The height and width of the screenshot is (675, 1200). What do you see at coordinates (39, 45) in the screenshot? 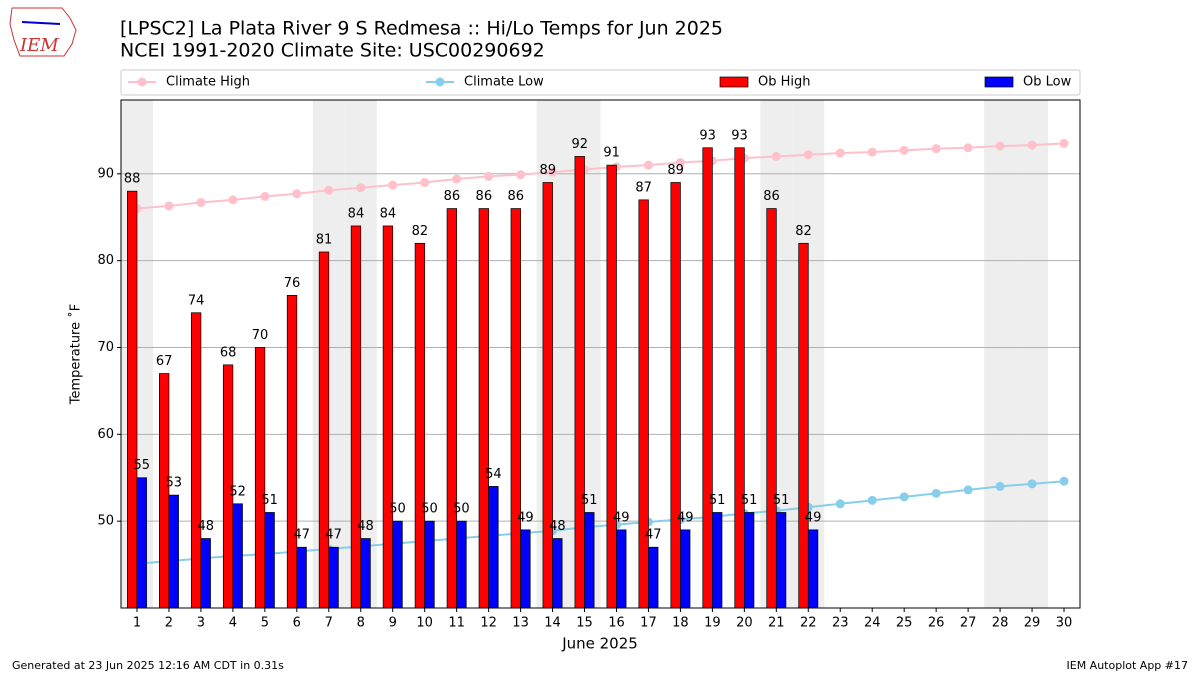
I see `logo-text: IEM` at bounding box center [39, 45].